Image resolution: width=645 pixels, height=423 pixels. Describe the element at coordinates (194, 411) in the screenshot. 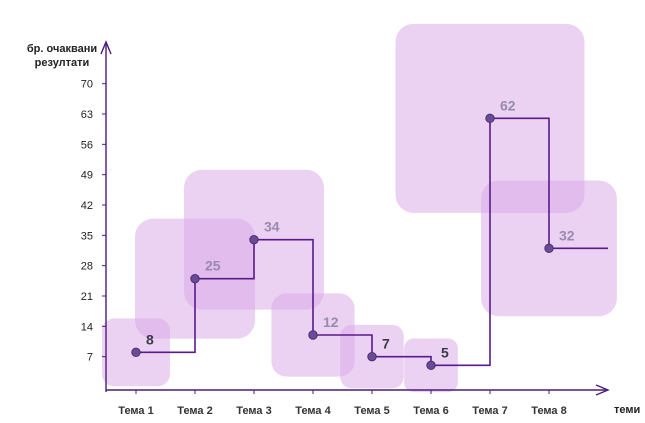

I see `x-tick-label: Тема 2` at that location.